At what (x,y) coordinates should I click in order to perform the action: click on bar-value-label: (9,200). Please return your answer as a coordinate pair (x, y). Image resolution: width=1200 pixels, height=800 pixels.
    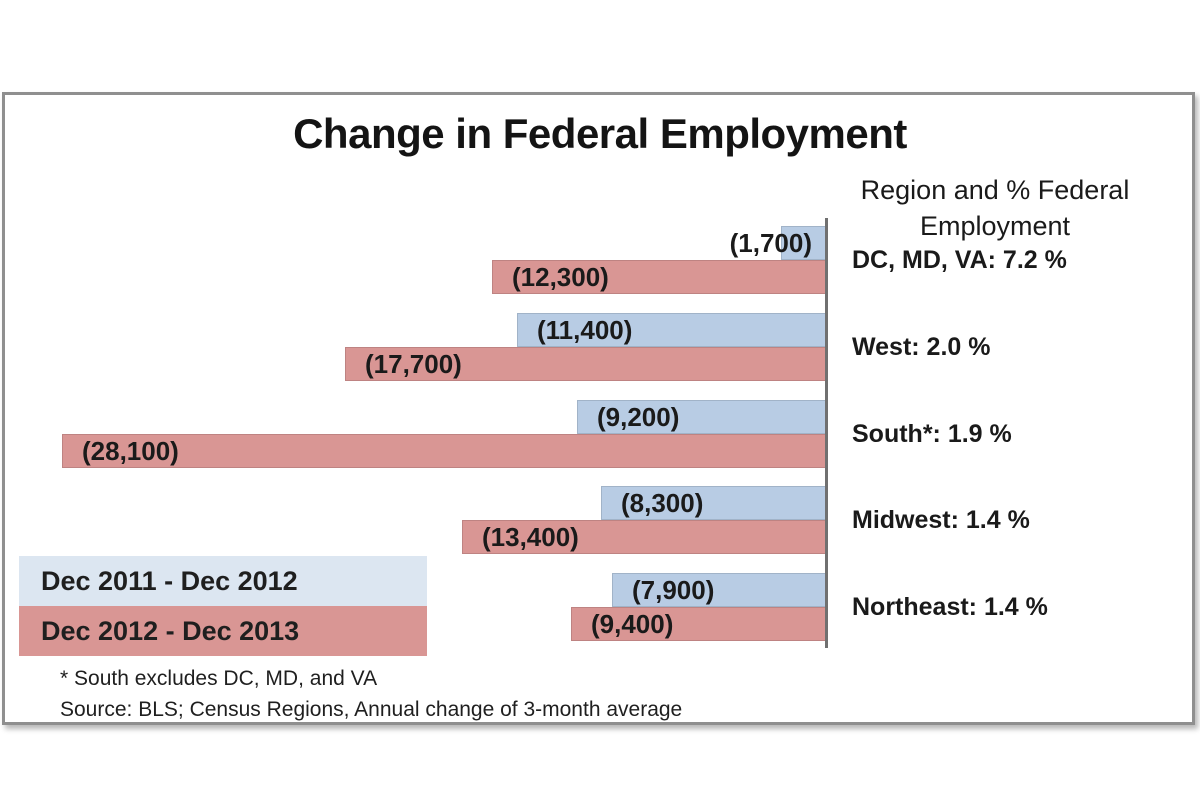
    Looking at the image, I should click on (638, 417).